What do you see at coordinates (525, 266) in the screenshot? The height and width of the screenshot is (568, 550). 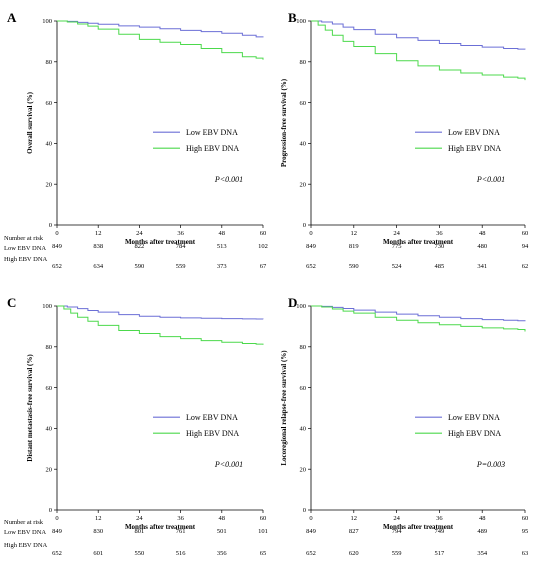 I see `risk-count: 62` at bounding box center [525, 266].